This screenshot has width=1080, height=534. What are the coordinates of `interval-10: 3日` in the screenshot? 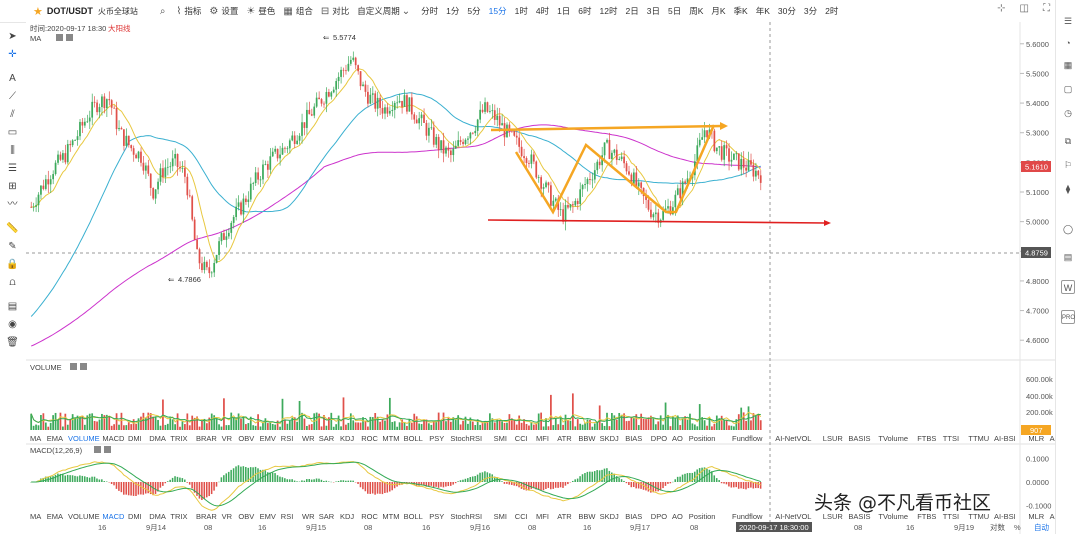 It's located at (653, 11).